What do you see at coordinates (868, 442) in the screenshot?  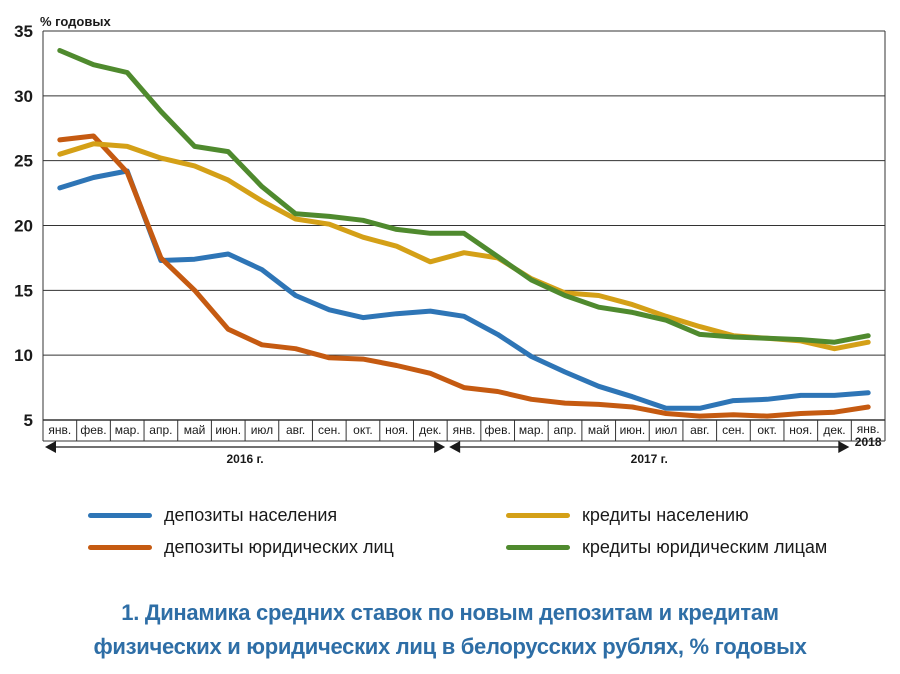 I see `year-label: 2018` at bounding box center [868, 442].